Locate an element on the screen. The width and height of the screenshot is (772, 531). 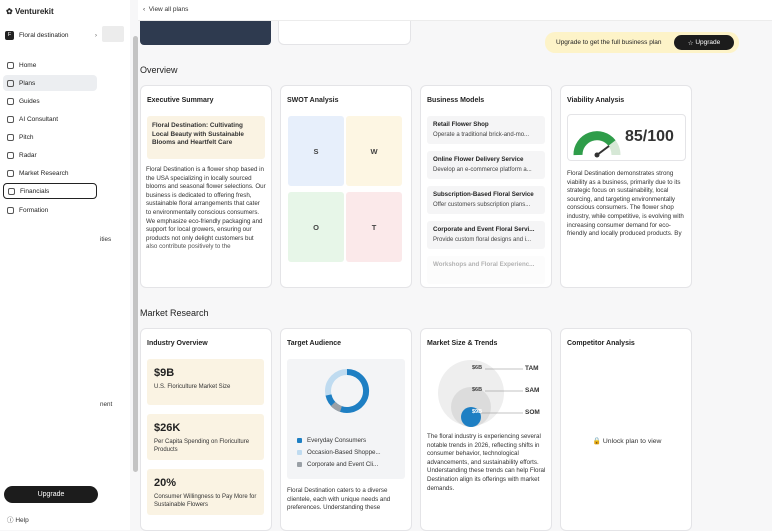
card-title: Industry Overview is located at coordinates (177, 343).